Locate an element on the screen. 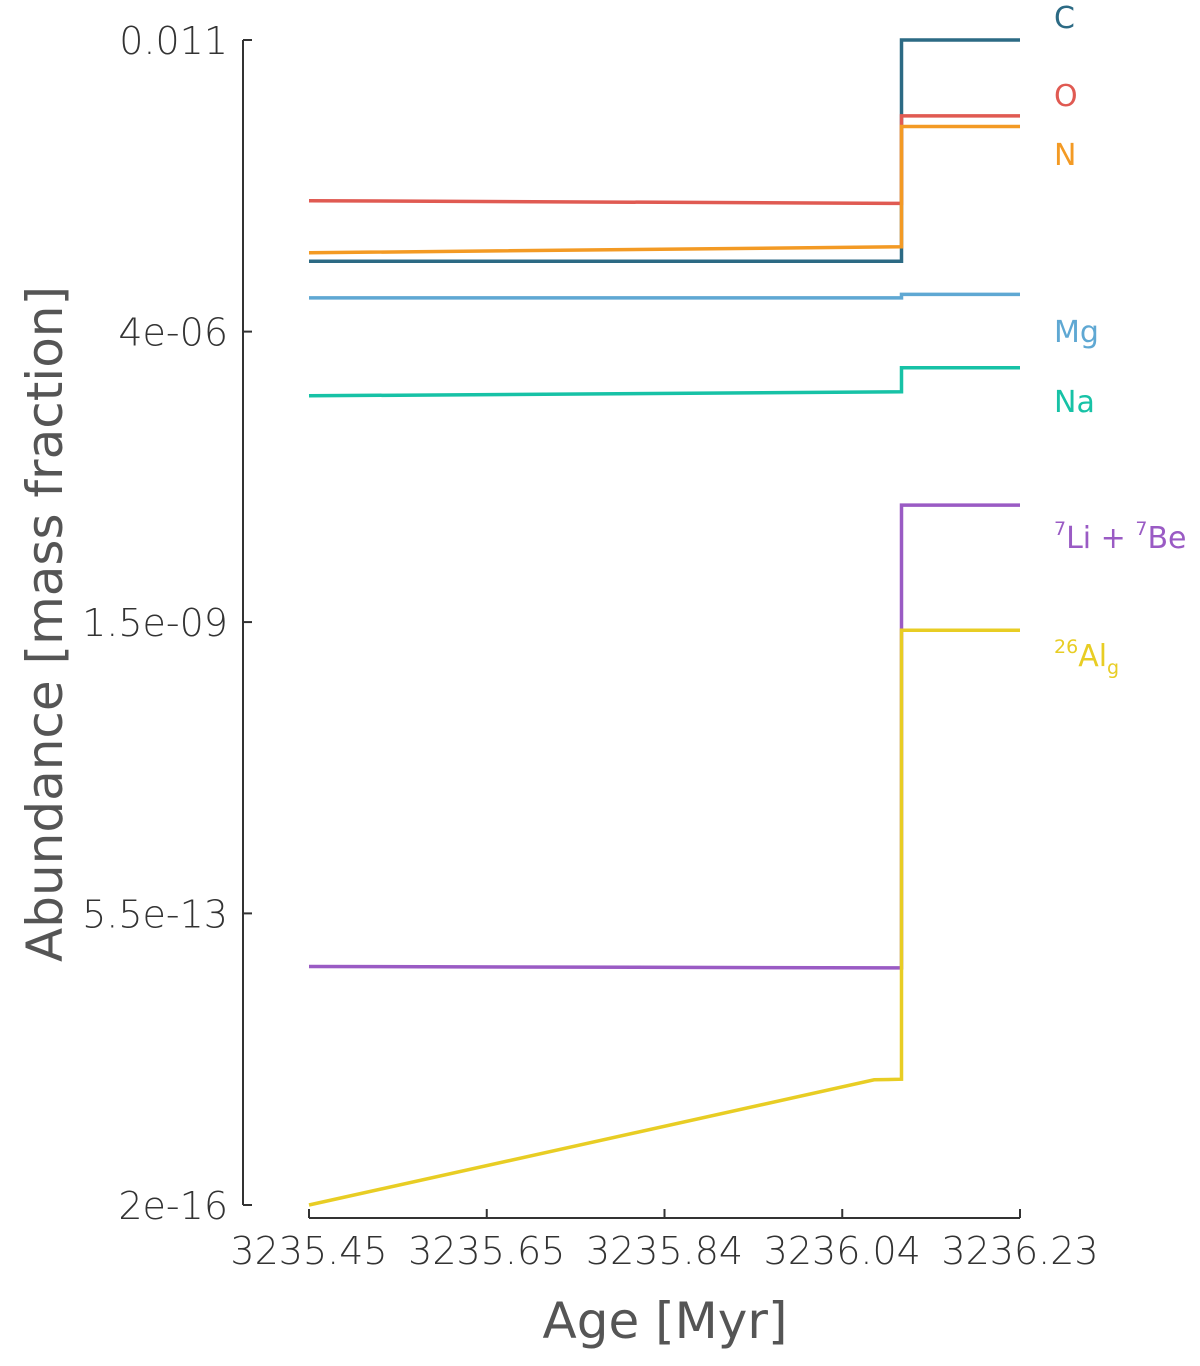 The height and width of the screenshot is (1366, 1200). series-line-na is located at coordinates (664, 381).